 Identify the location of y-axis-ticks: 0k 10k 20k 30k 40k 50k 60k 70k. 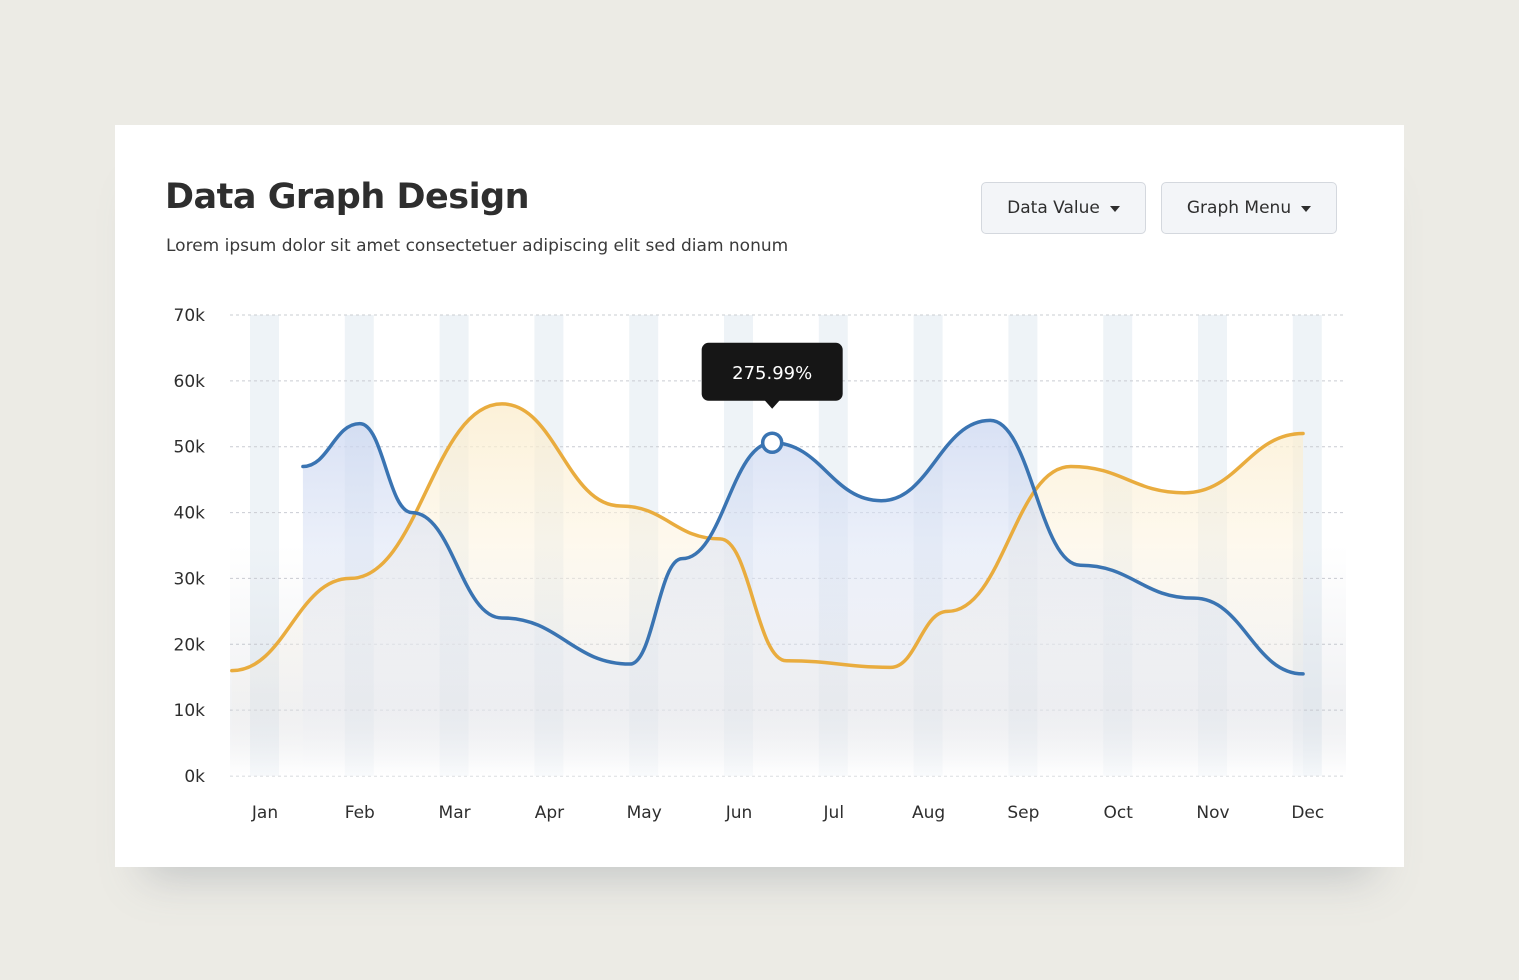
(190, 546).